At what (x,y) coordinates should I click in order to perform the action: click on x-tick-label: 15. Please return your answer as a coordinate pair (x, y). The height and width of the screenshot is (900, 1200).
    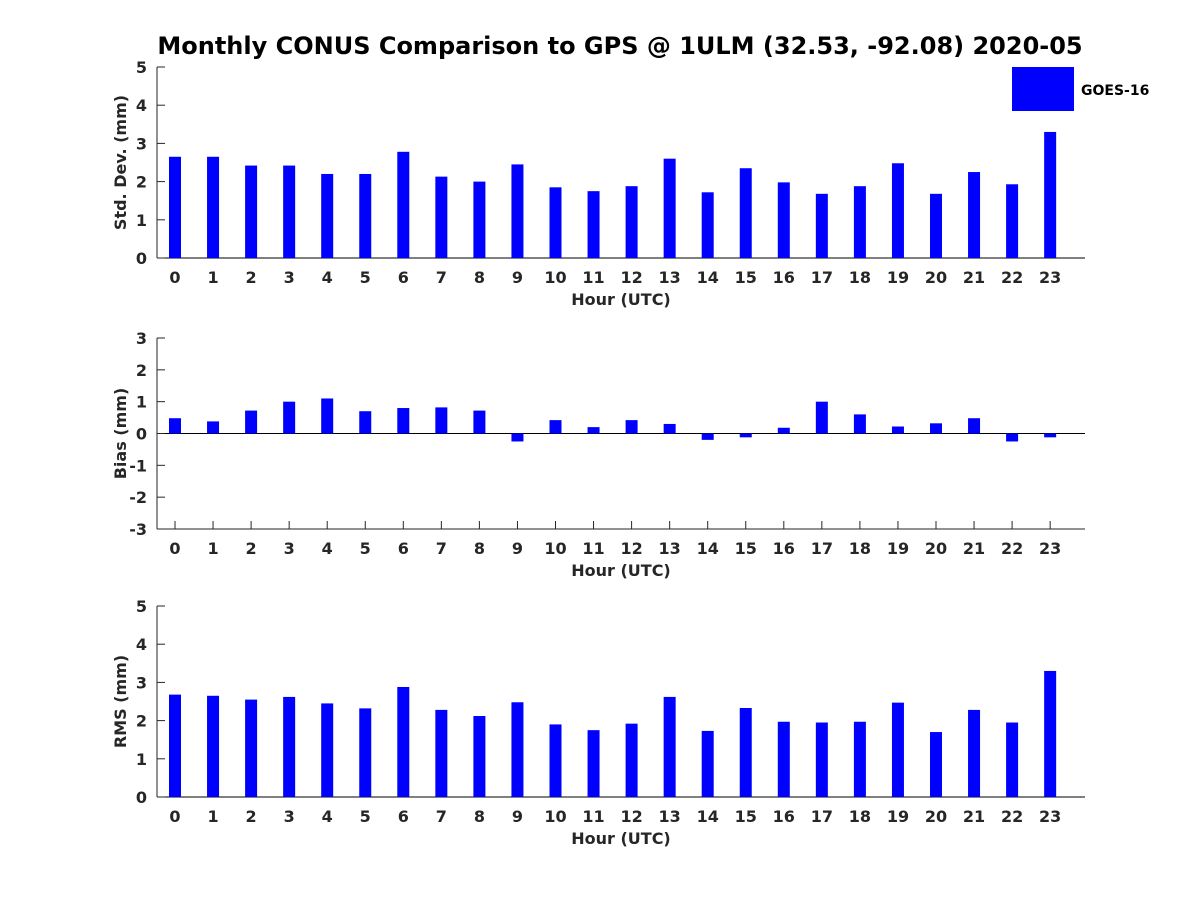
    Looking at the image, I should click on (746, 816).